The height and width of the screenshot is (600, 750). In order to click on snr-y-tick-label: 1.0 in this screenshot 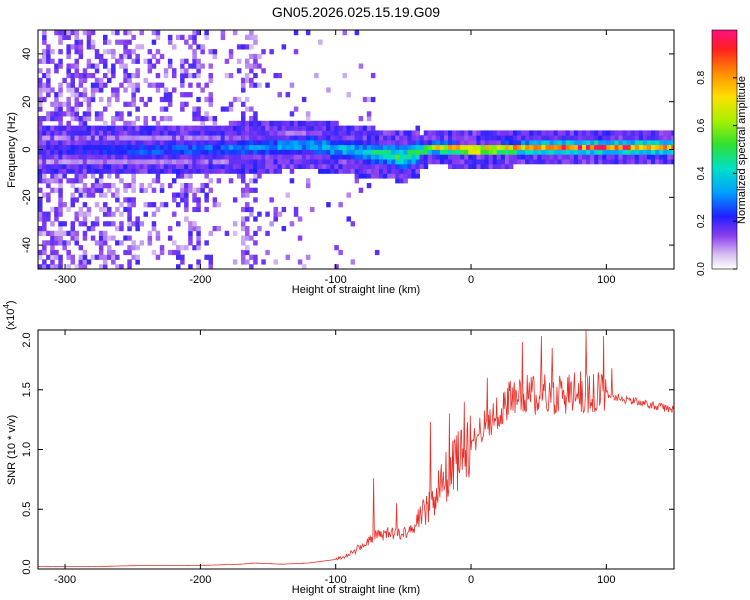, I will do `click(27, 449)`.